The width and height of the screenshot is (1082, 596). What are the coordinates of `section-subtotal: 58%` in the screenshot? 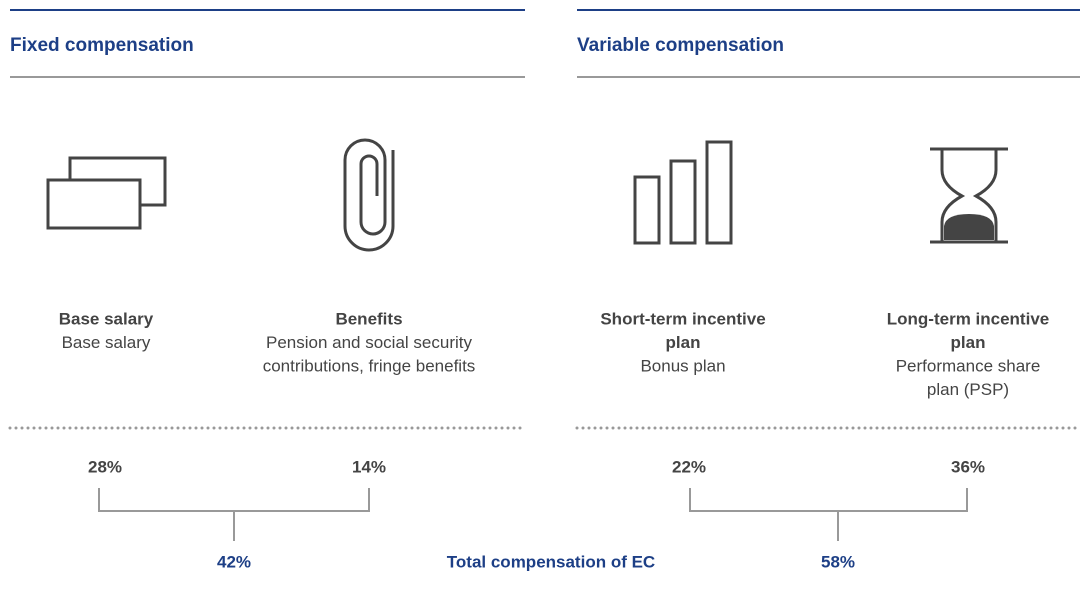 It's located at (838, 561).